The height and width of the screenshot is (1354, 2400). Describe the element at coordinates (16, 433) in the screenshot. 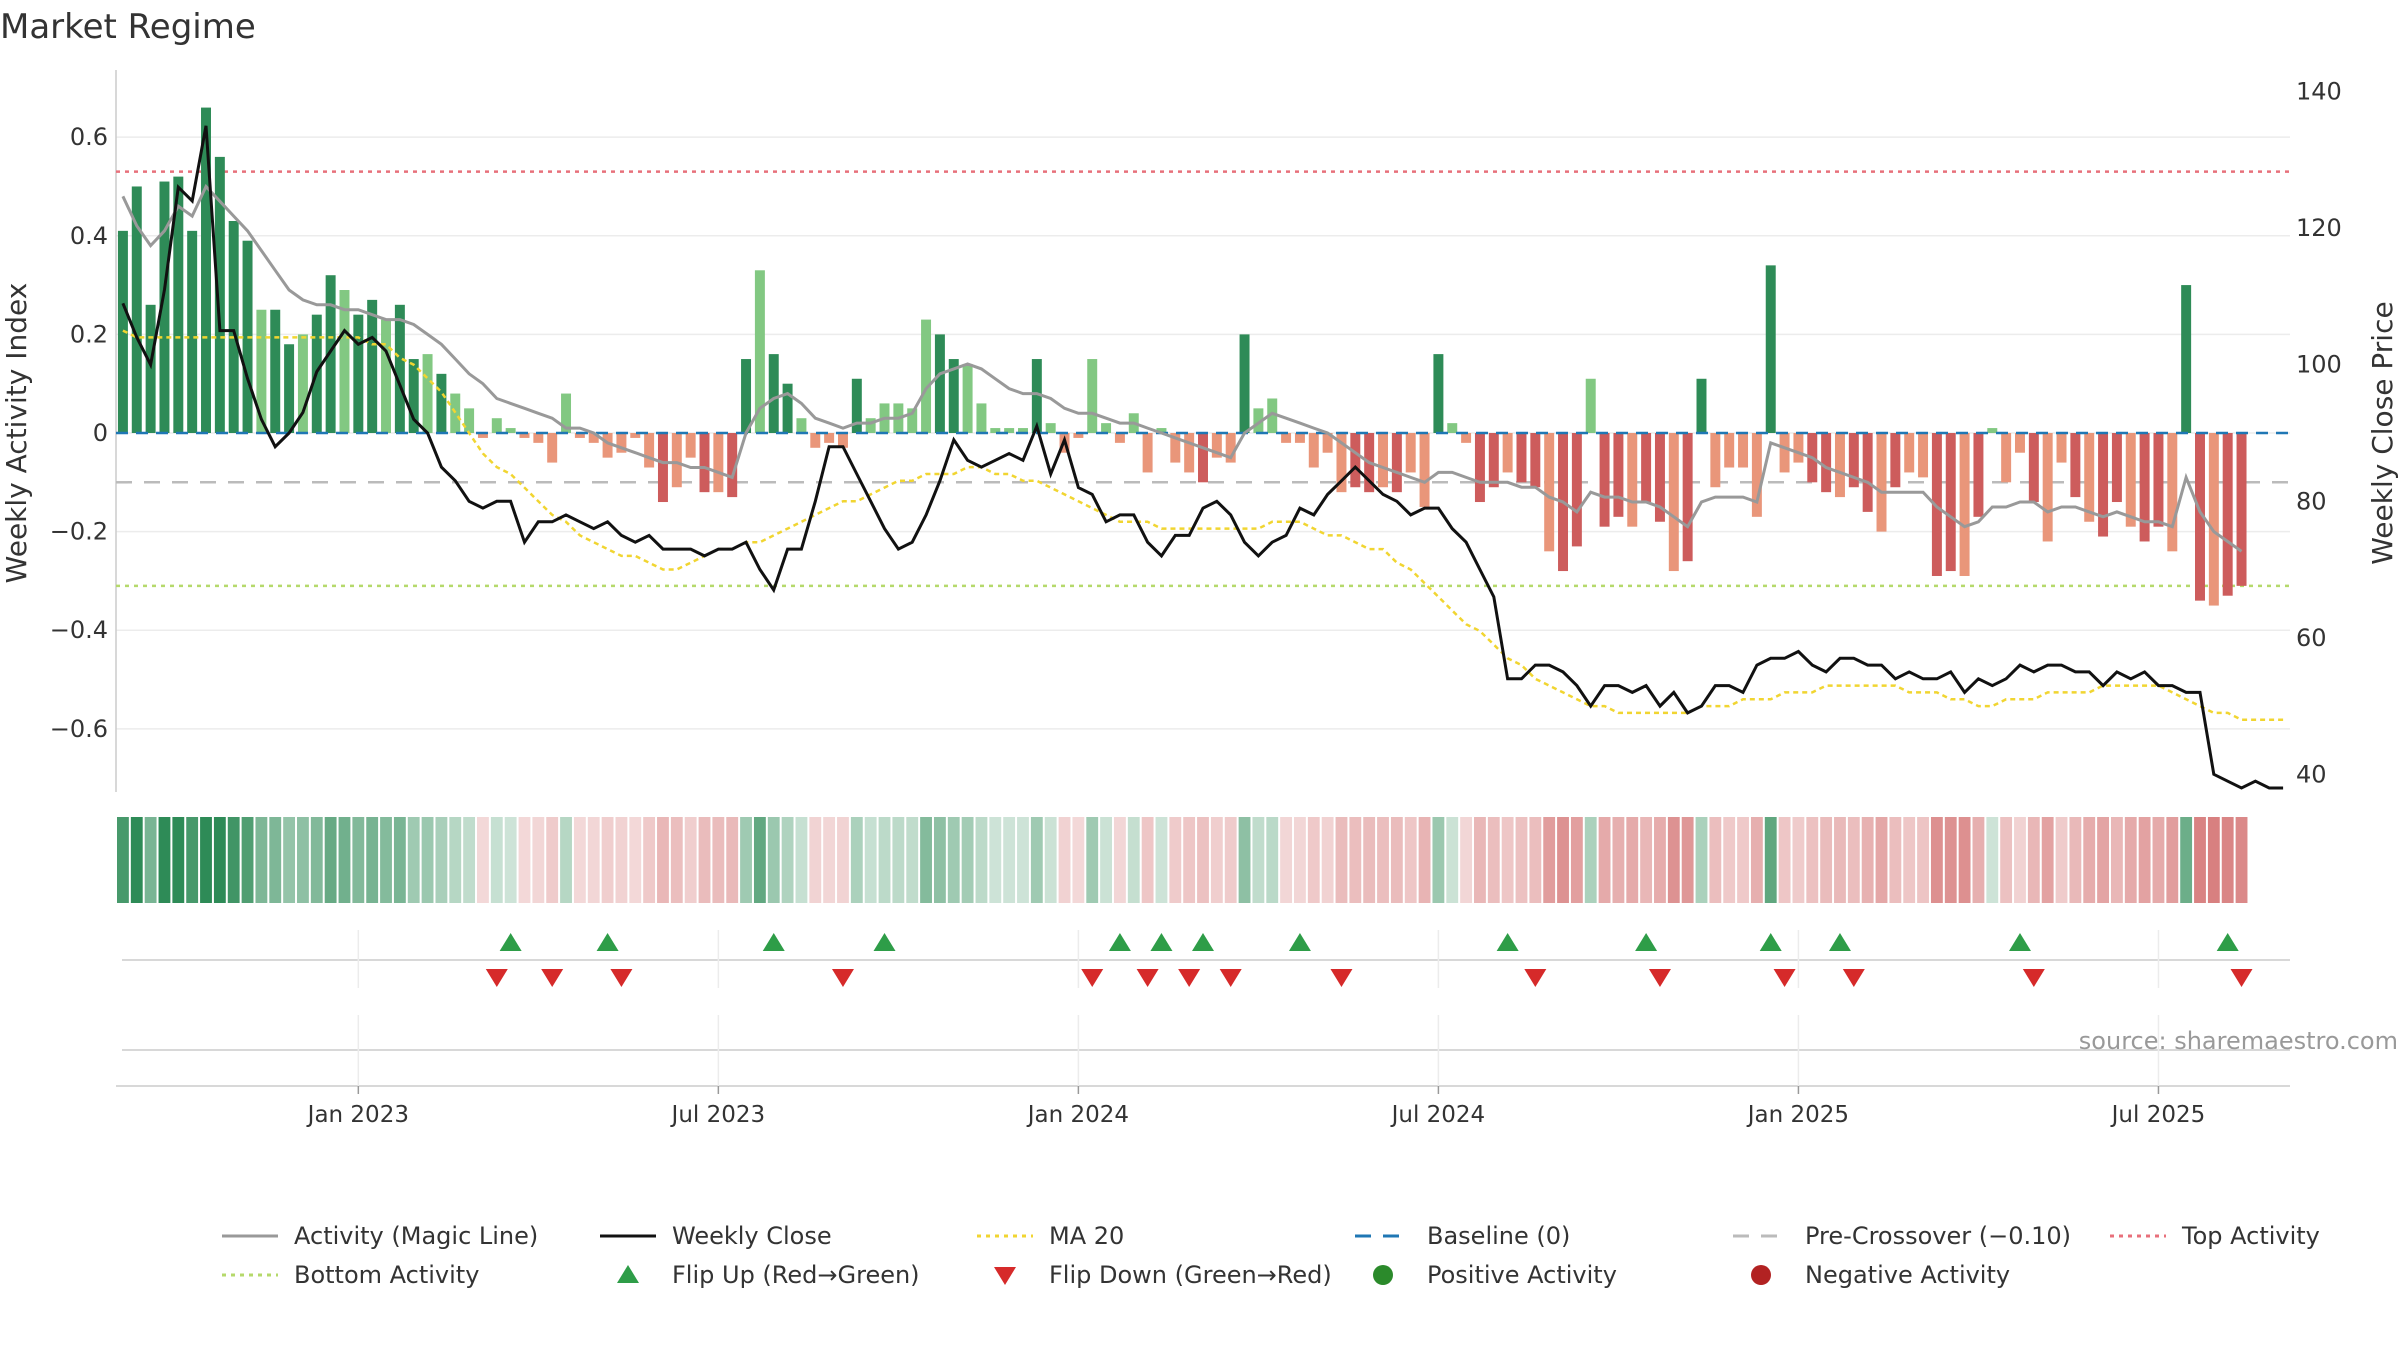

I see `y-left-axis-label: Weekly Activity Index` at that location.